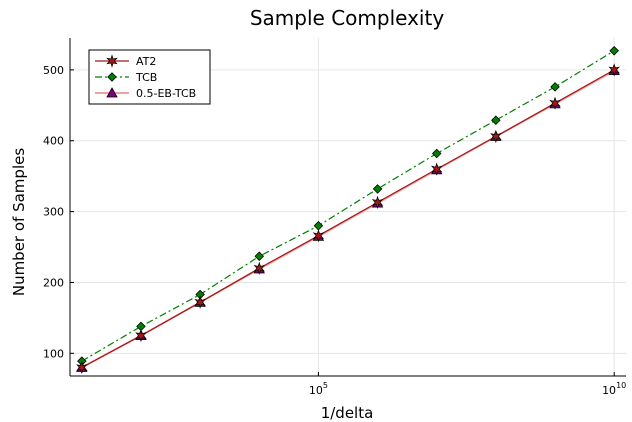 The image size is (632, 422). What do you see at coordinates (318, 389) in the screenshot?
I see `x-tick-label-0: 105` at bounding box center [318, 389].